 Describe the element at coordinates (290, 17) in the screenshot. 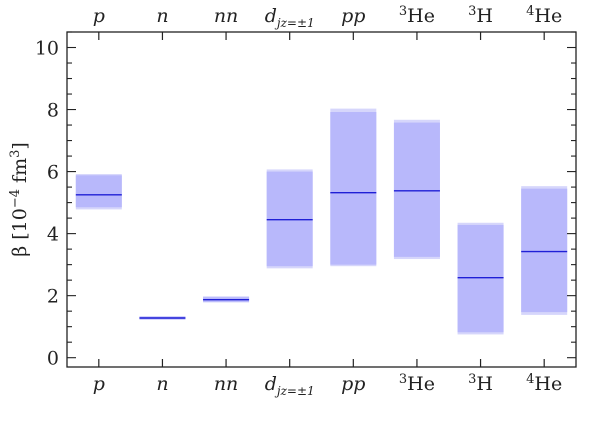

I see `top-category-label-d: djz=±1` at that location.